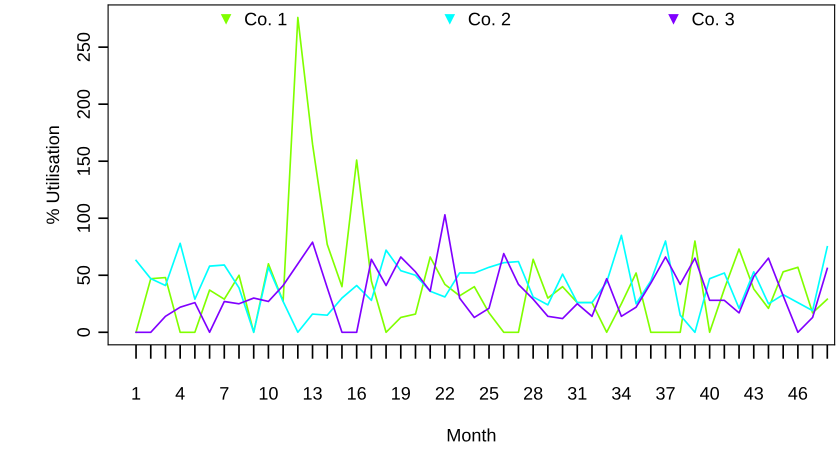 Image resolution: width=838 pixels, height=449 pixels. What do you see at coordinates (357, 393) in the screenshot?
I see `x-tick-label: 16` at bounding box center [357, 393].